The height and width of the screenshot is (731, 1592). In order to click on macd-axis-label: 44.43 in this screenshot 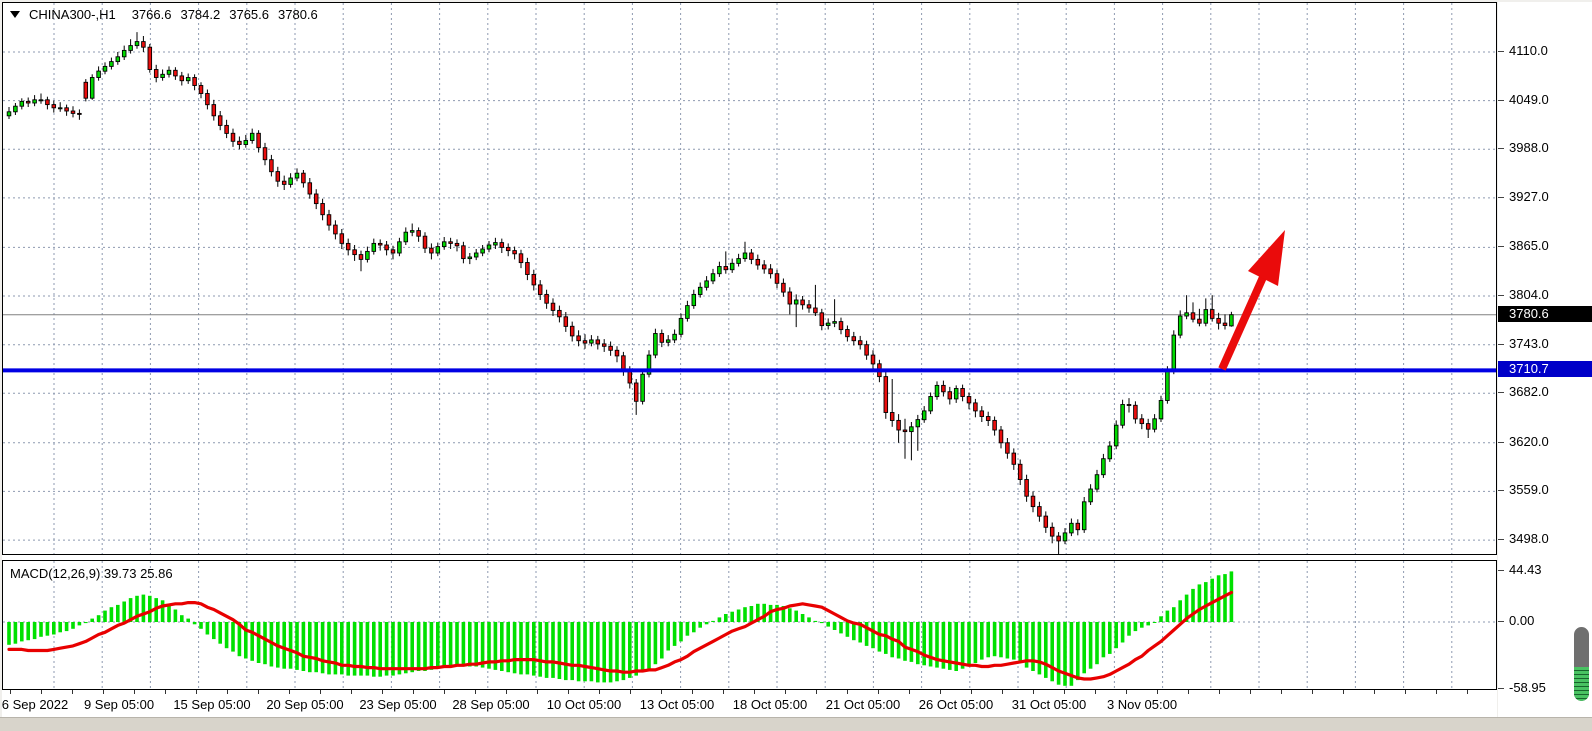, I will do `click(1525, 570)`.